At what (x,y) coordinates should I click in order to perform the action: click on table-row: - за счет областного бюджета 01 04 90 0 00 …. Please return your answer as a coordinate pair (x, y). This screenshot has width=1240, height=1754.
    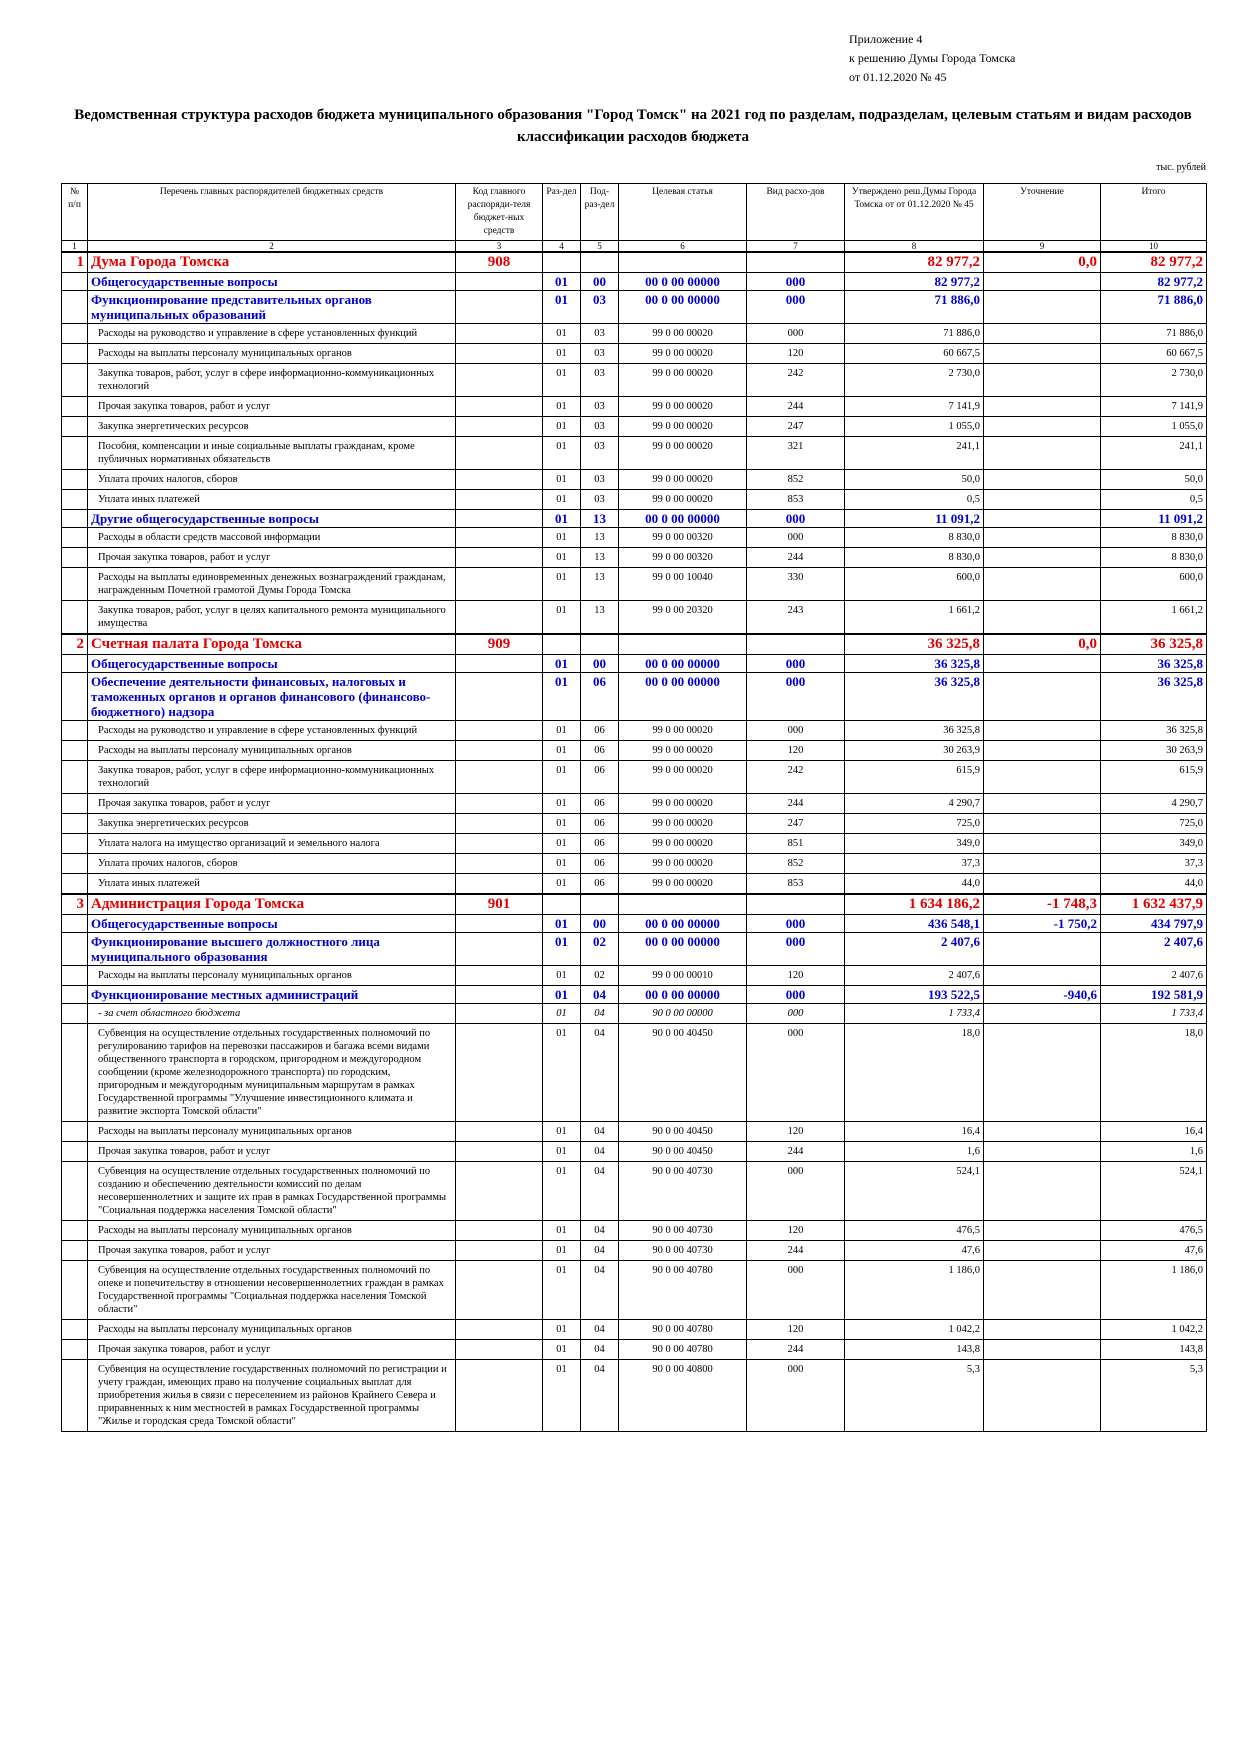
    Looking at the image, I should click on (634, 1013).